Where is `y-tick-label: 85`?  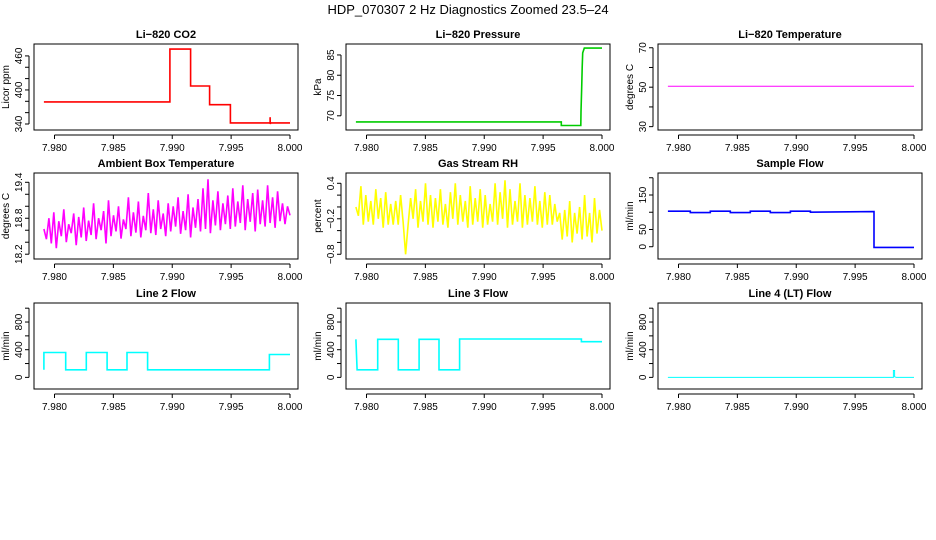
y-tick-label: 85 is located at coordinates (331, 55).